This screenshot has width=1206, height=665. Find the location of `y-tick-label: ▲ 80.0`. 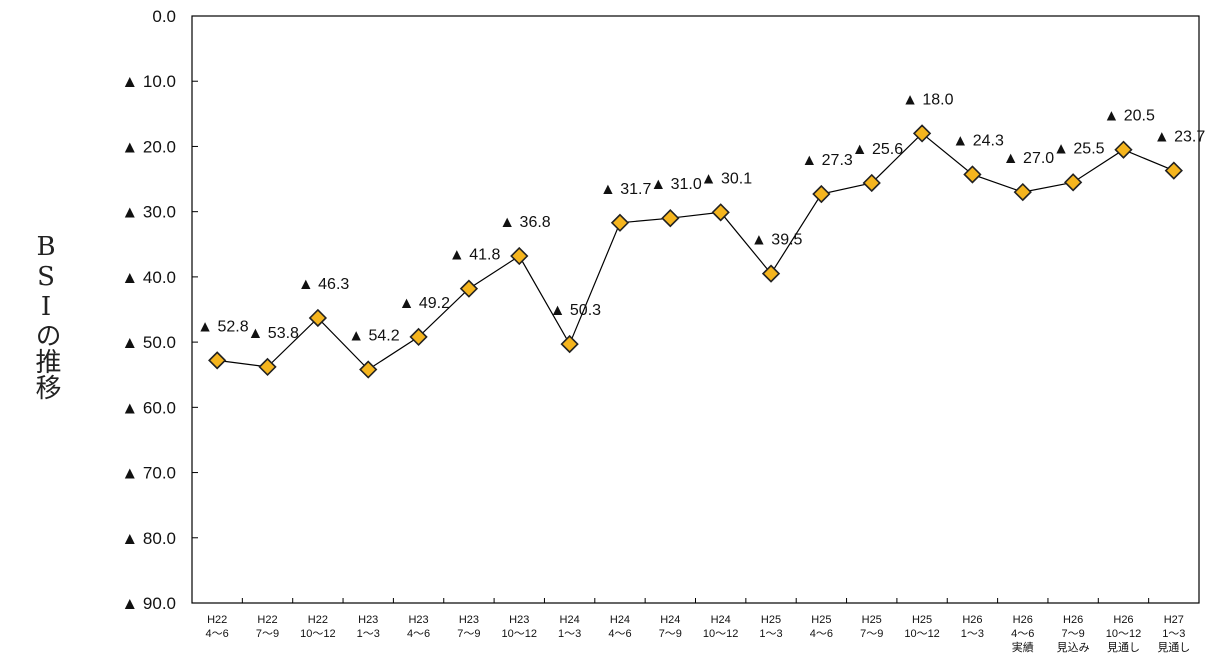

y-tick-label: ▲ 80.0 is located at coordinates (148, 538).